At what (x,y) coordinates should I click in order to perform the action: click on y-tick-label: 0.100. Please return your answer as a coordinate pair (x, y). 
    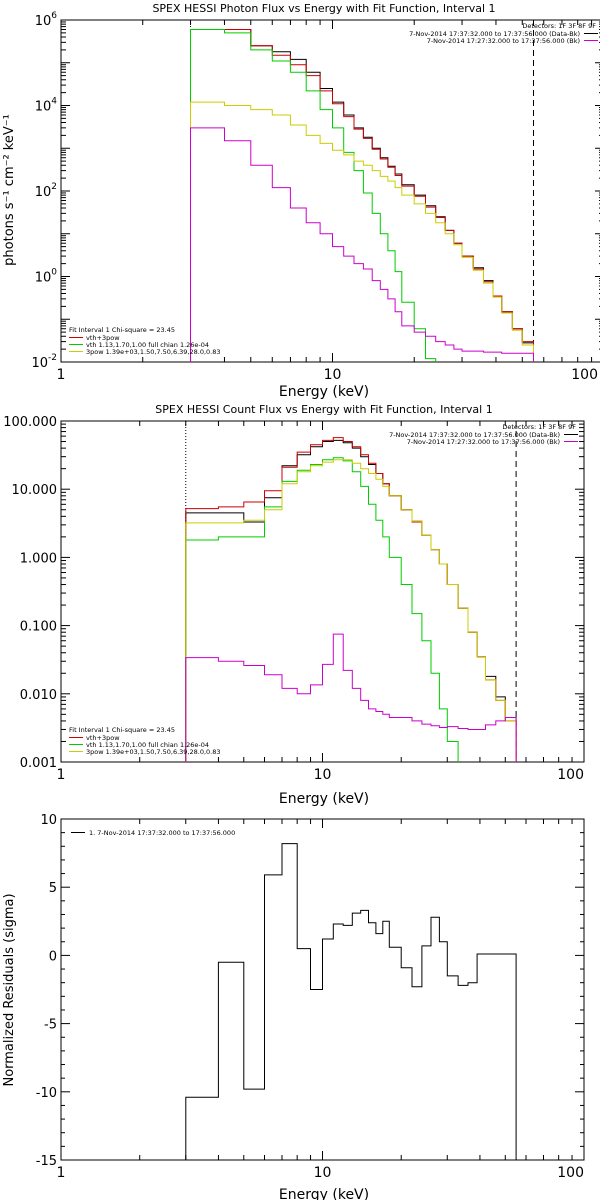
    Looking at the image, I should click on (38, 627).